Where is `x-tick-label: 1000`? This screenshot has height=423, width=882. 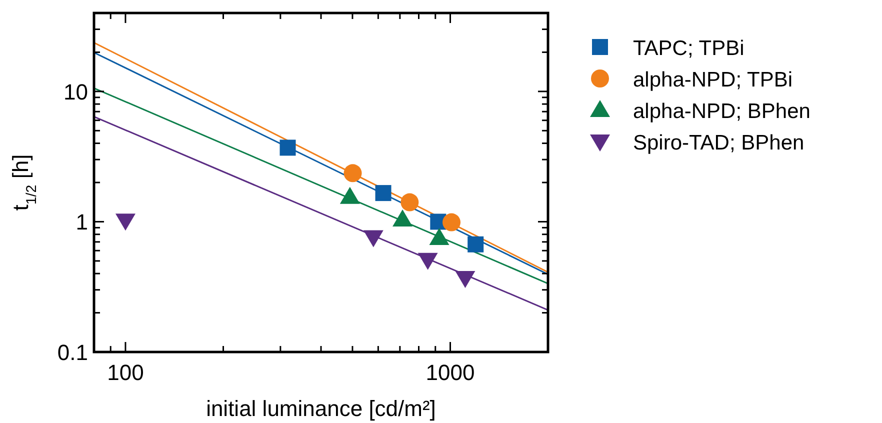
x-tick-label: 1000 is located at coordinates (450, 372).